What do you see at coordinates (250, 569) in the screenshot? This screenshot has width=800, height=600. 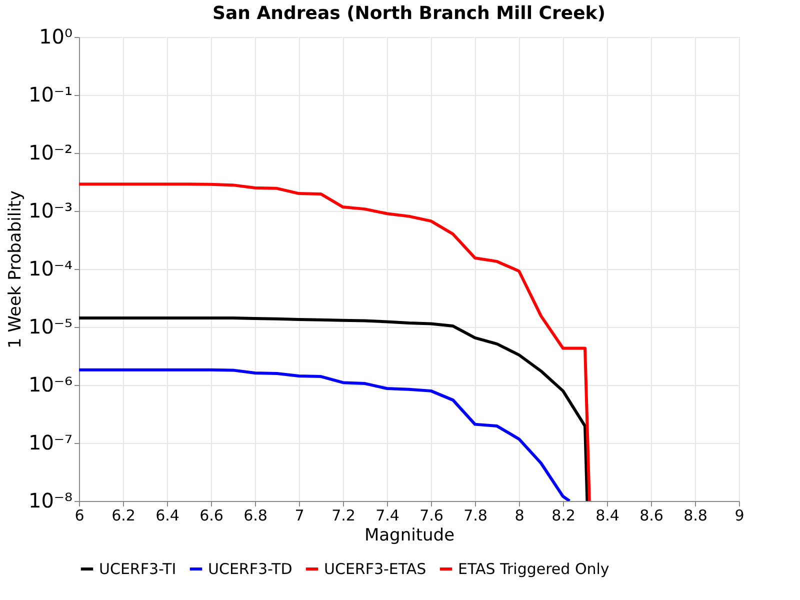 I see `legend-label: UCERF3-TD` at bounding box center [250, 569].